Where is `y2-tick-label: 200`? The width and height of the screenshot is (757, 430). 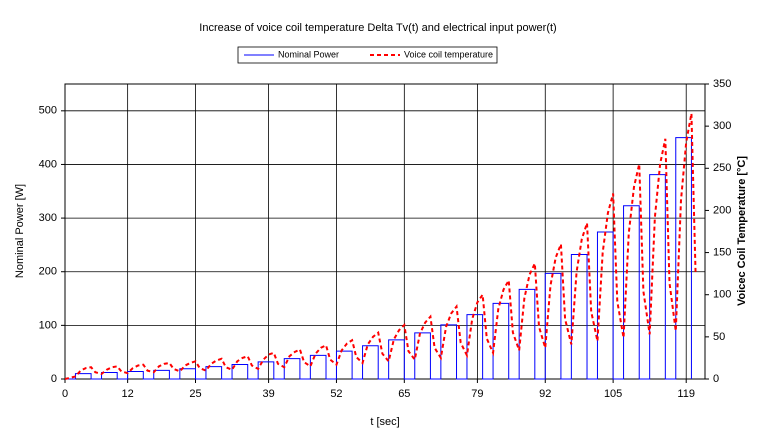
y2-tick-label: 200 is located at coordinates (722, 210).